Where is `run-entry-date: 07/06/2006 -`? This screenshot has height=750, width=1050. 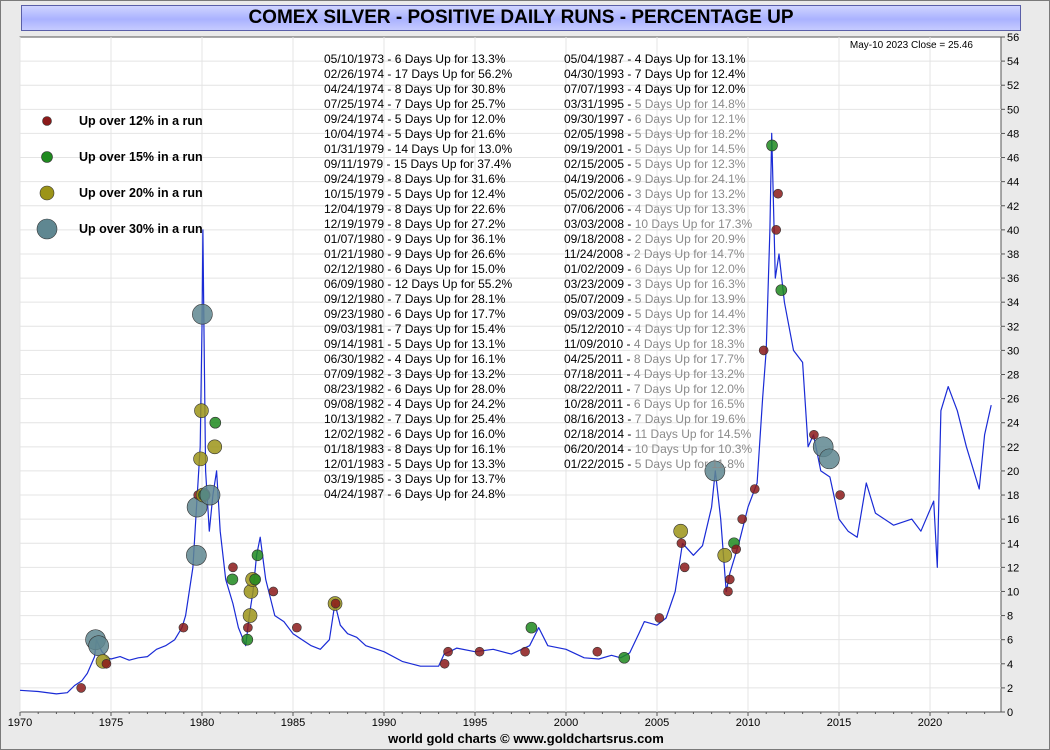
run-entry-date: 07/06/2006 - is located at coordinates (599, 209).